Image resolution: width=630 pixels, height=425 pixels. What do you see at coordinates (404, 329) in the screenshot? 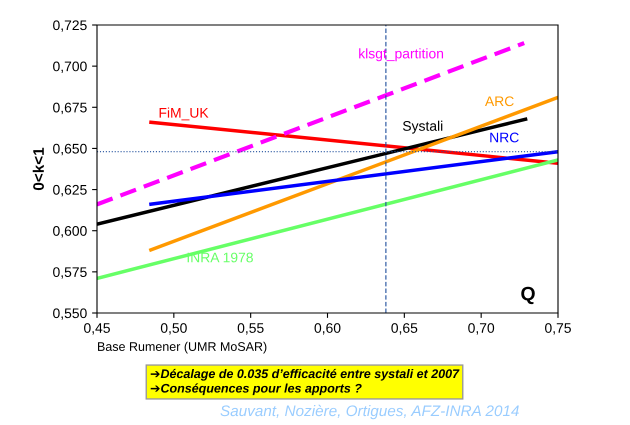
I see `x-tick-label: 0,65` at bounding box center [404, 329].